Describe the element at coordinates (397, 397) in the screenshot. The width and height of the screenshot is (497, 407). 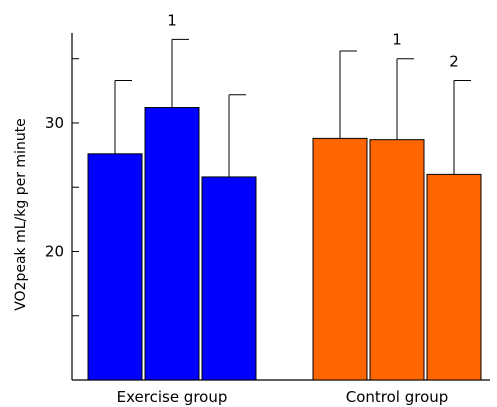
I see `category-label: Control group` at that location.